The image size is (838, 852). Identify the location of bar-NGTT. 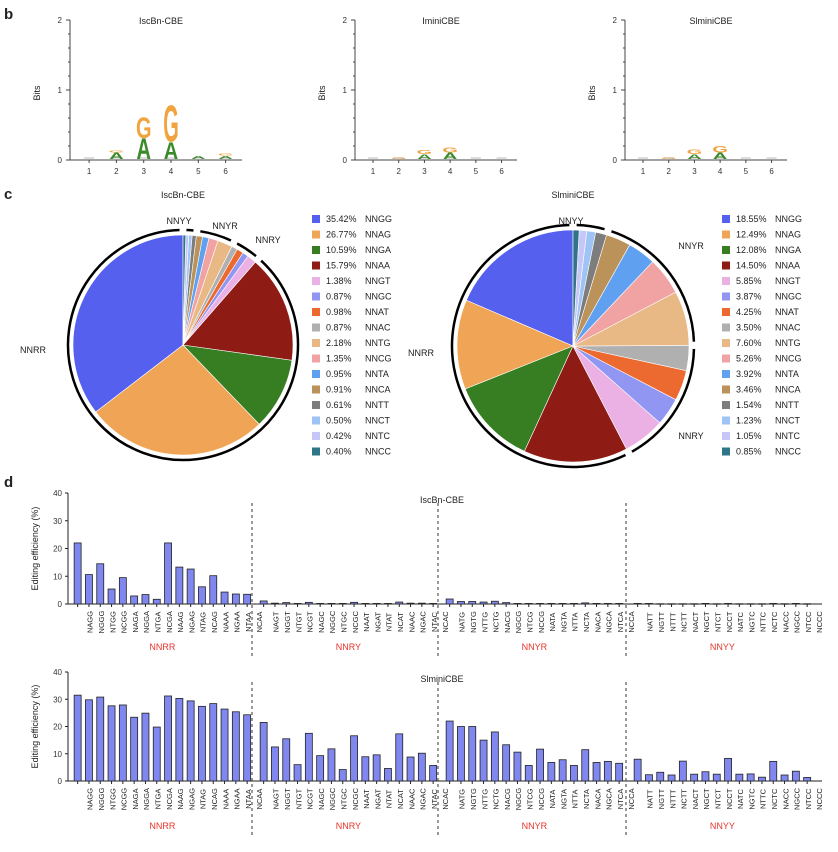
(649, 604).